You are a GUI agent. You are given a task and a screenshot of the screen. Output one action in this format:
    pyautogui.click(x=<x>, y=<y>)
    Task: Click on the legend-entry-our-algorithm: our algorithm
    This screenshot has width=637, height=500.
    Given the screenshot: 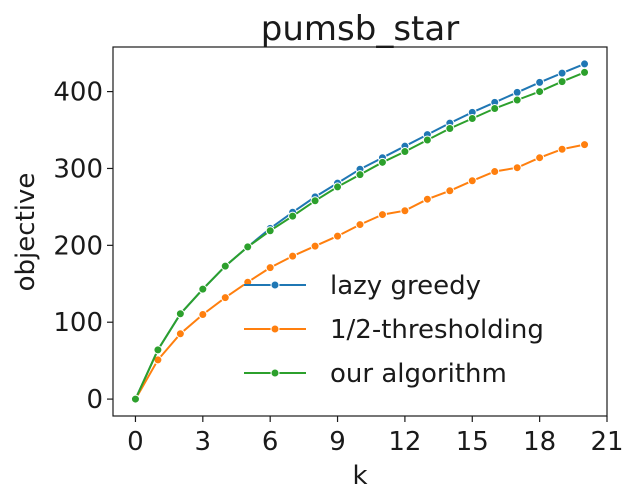 What is the action you would take?
    pyautogui.click(x=375, y=374)
    